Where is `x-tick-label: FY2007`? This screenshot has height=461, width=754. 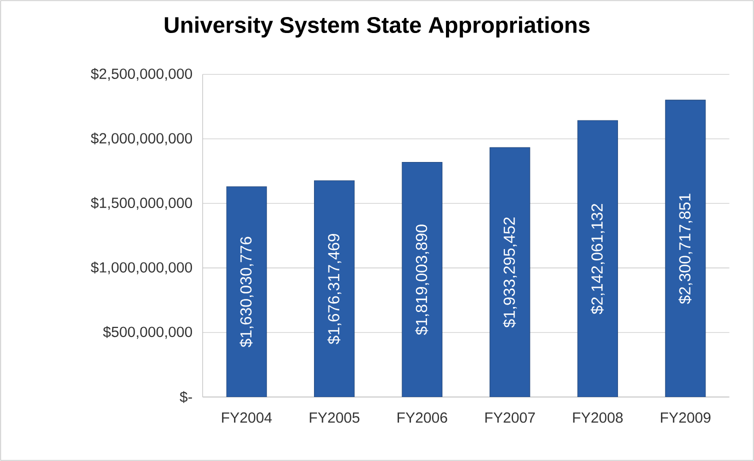 x-tick-label: FY2007 is located at coordinates (510, 417).